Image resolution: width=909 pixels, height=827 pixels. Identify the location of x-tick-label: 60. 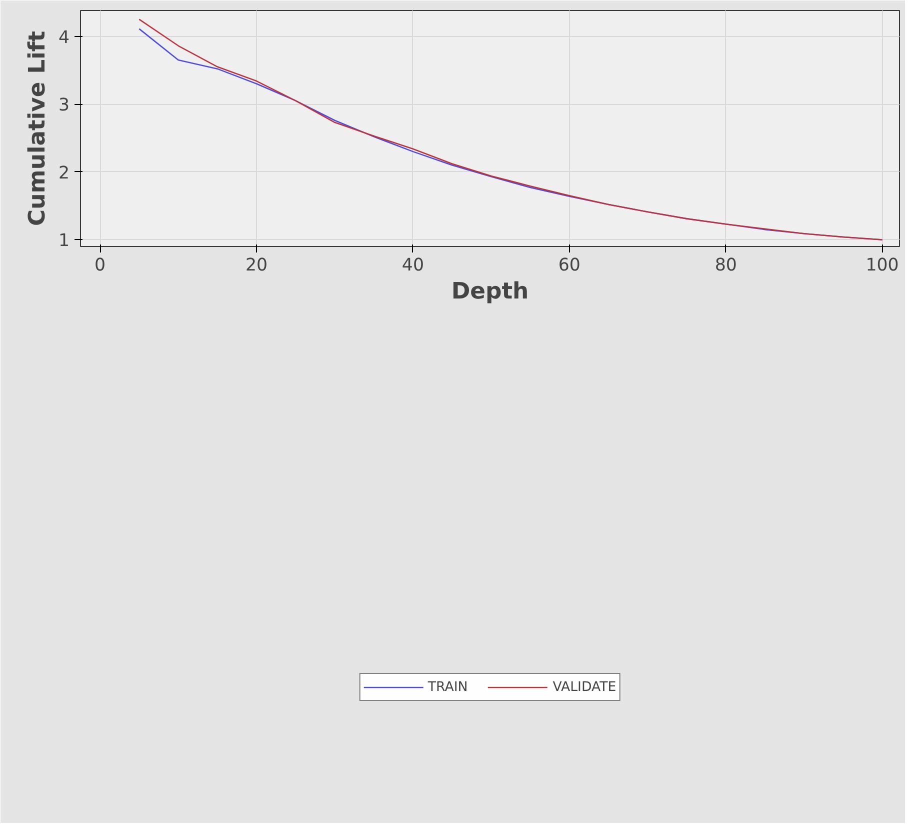
(569, 266).